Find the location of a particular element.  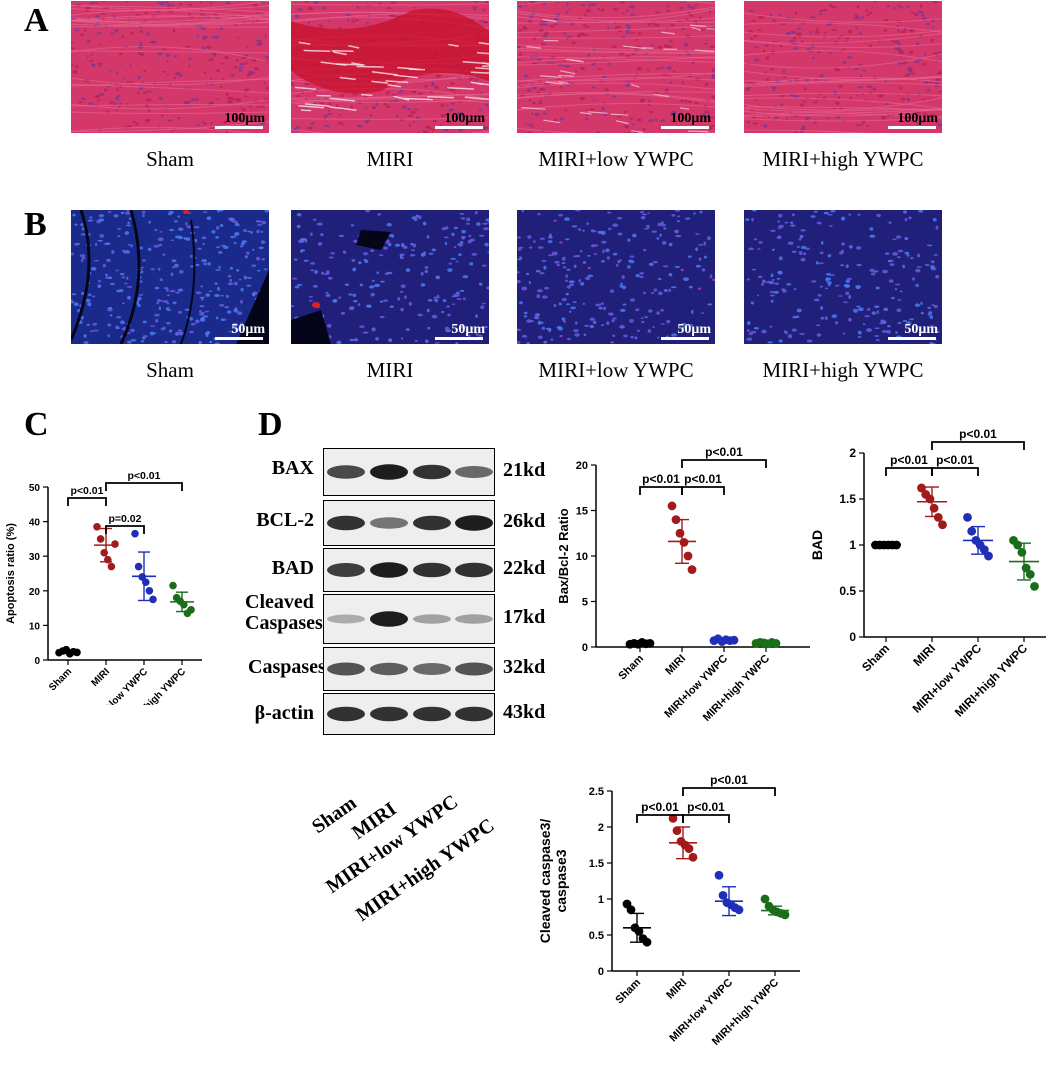

blot-row-label: BCL-2 is located at coordinates (285, 520).